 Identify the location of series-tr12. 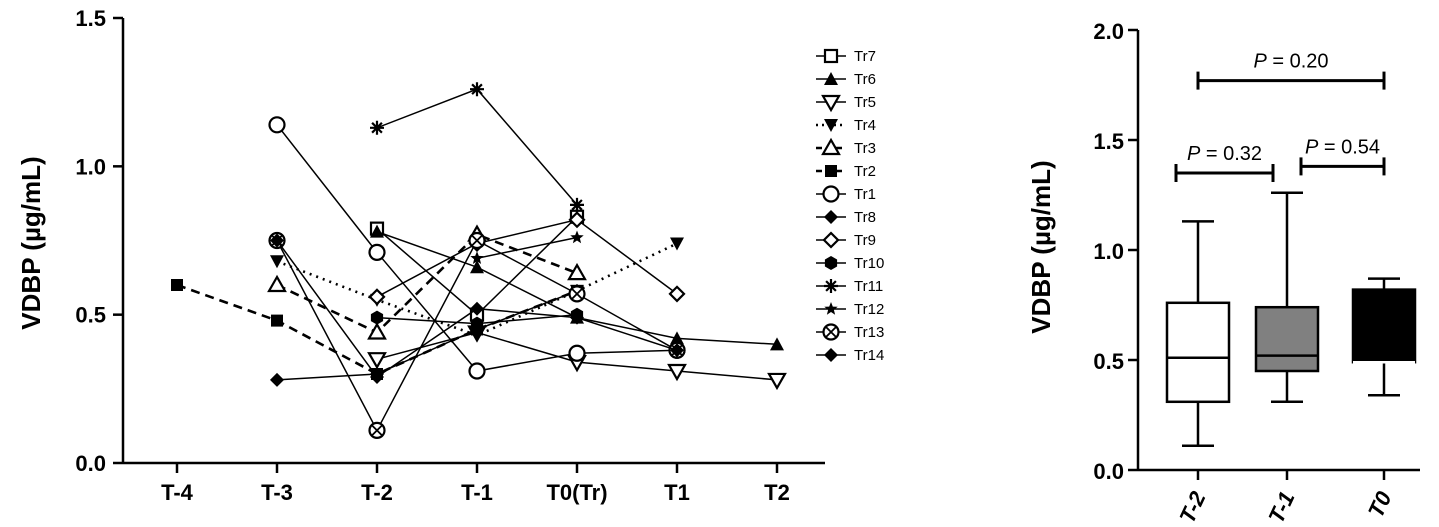
(527, 247).